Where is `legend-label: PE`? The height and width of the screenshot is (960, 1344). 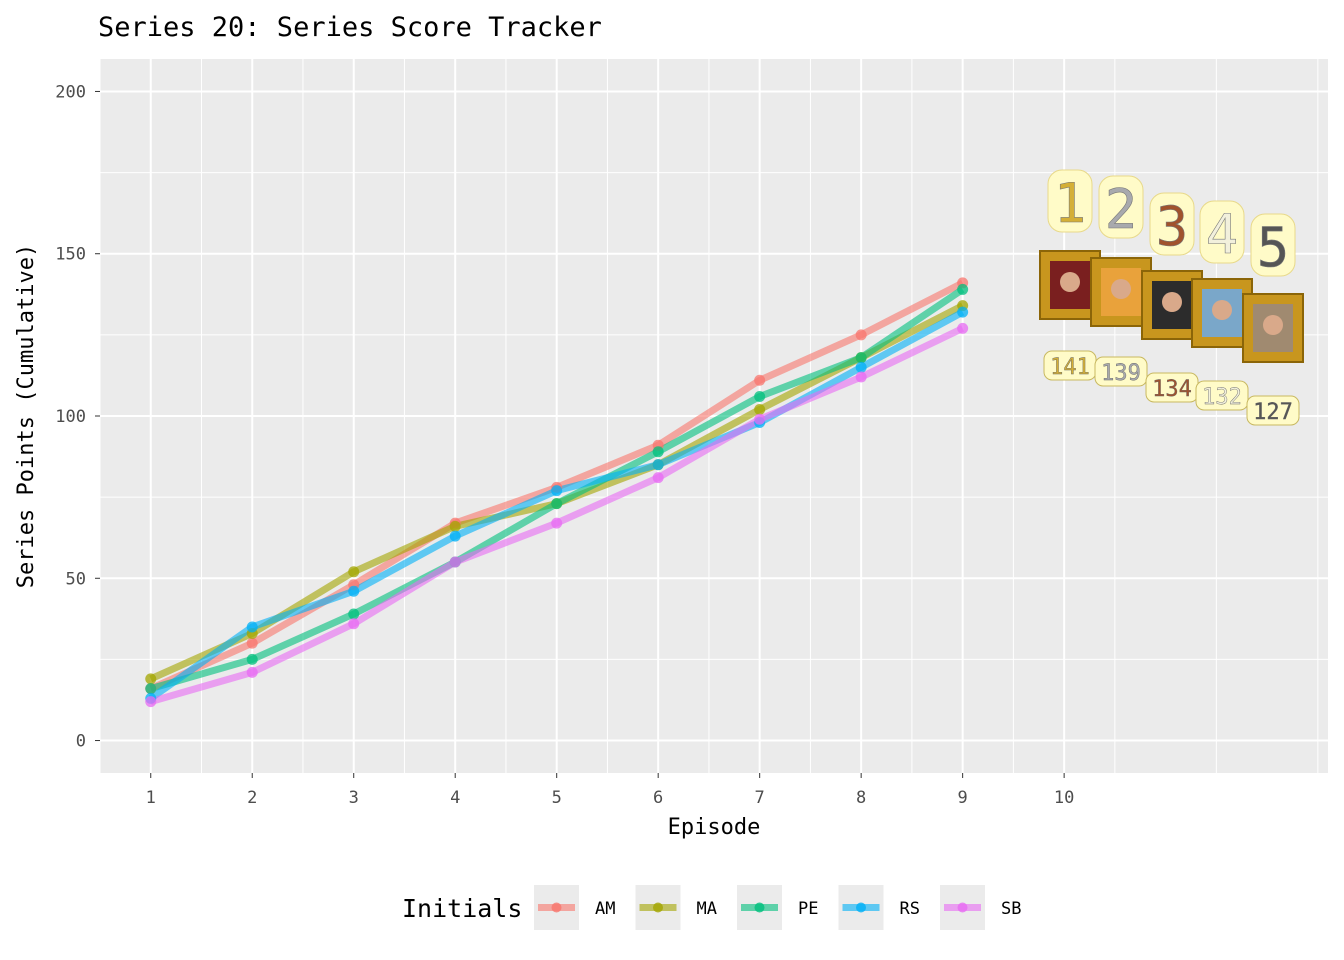
legend-label: PE is located at coordinates (808, 909).